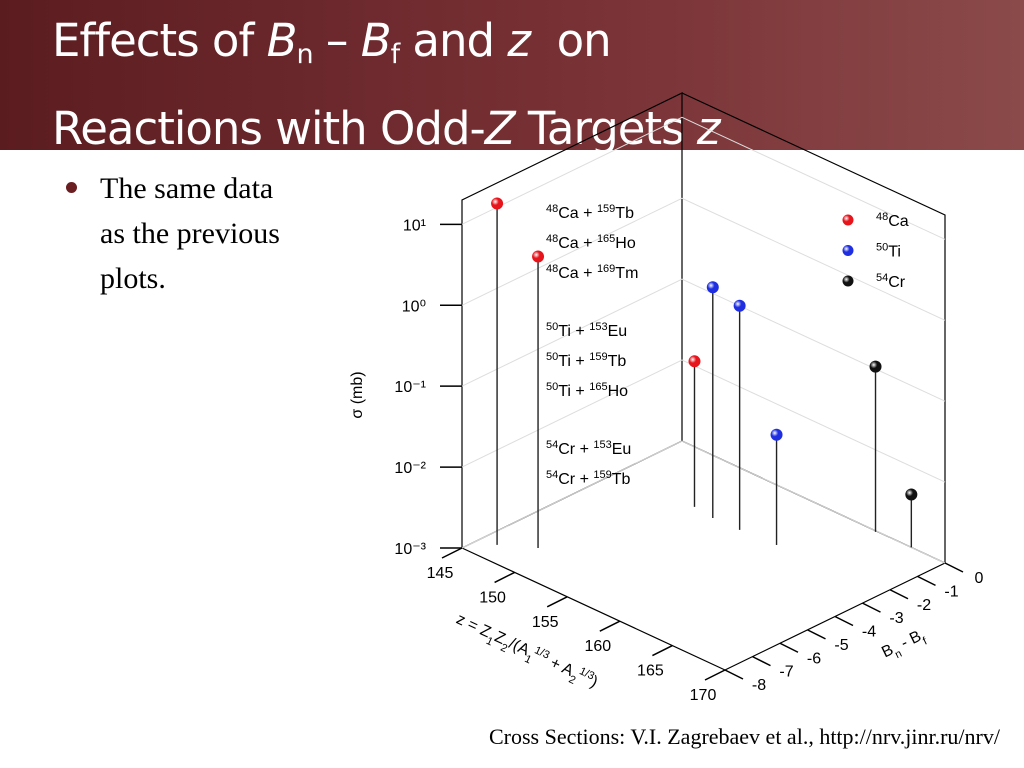 This screenshot has height=768, width=1024. I want to click on text-run: 159, so click(602, 475).